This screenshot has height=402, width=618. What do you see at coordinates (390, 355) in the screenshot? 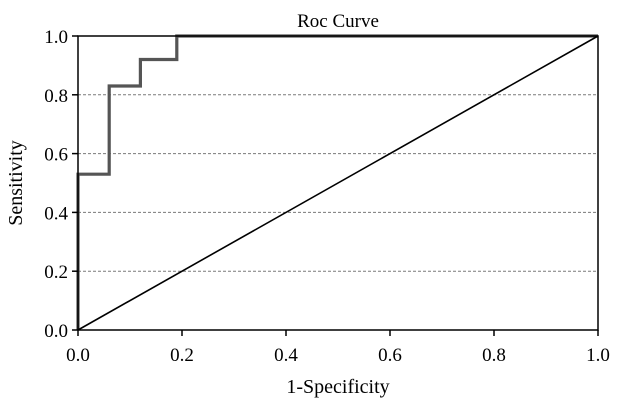
I see `x-tick-label-3: 0.6` at bounding box center [390, 355].